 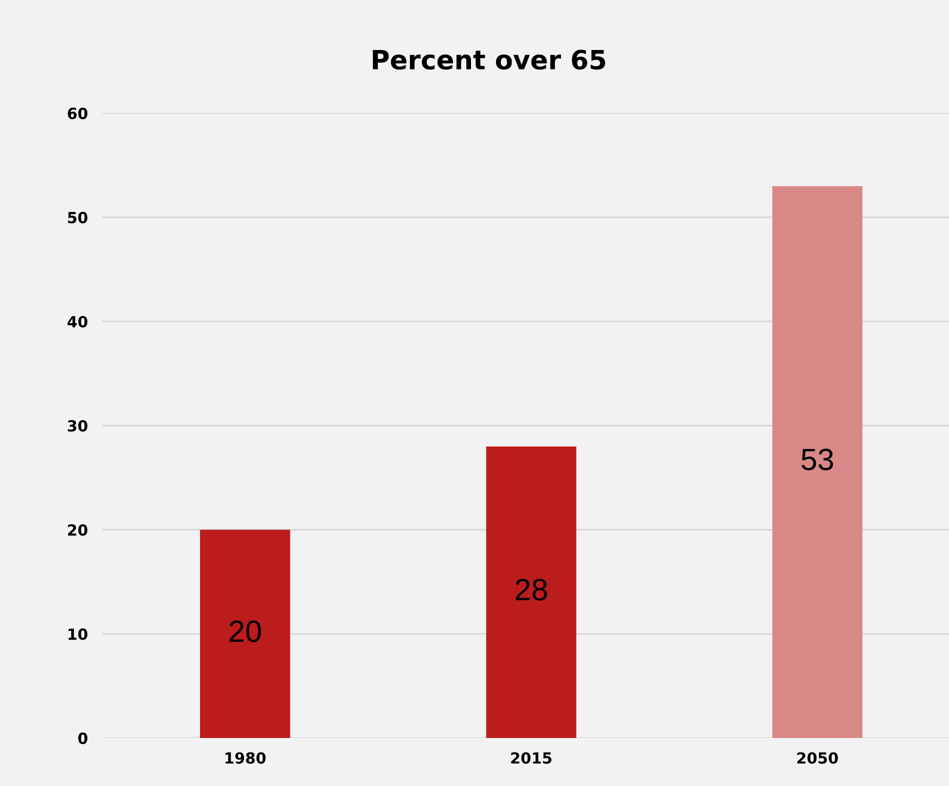 What do you see at coordinates (531, 758) in the screenshot?
I see `x-tick-label: 2015` at bounding box center [531, 758].